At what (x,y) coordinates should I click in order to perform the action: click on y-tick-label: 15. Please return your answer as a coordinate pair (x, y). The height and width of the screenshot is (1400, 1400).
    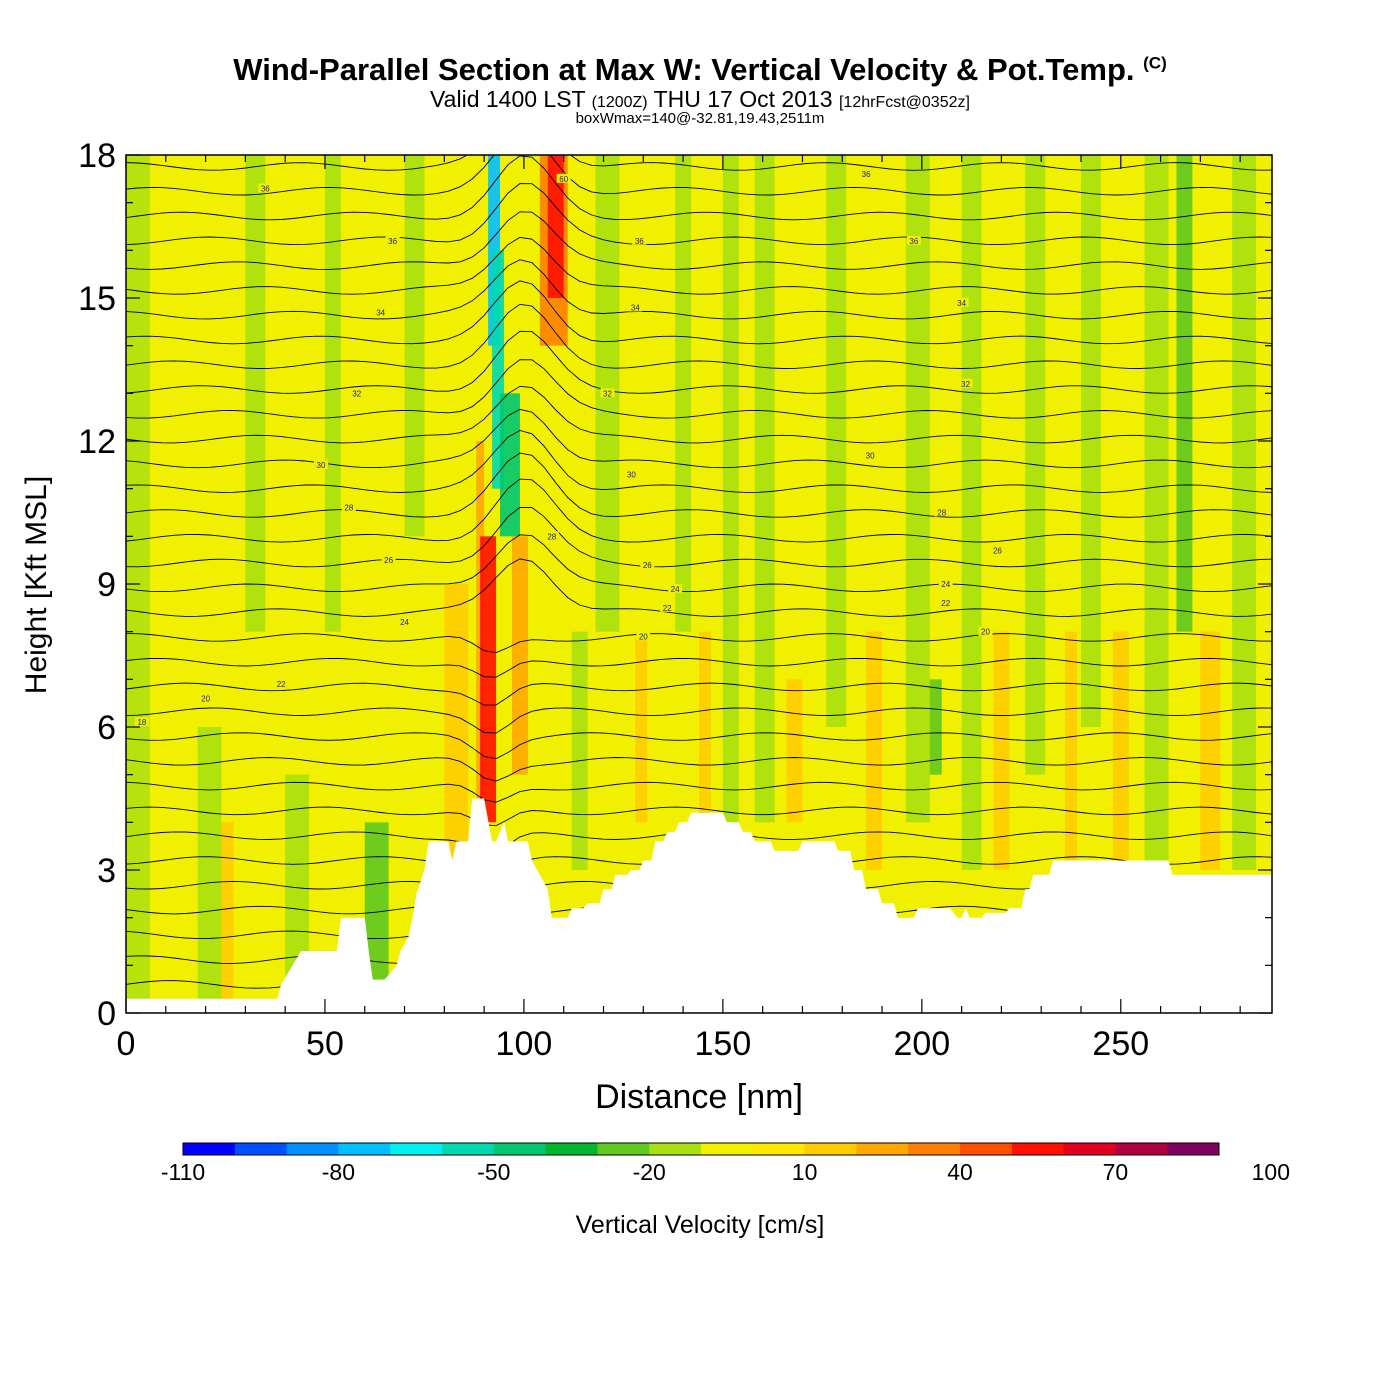
    Looking at the image, I should click on (97, 299).